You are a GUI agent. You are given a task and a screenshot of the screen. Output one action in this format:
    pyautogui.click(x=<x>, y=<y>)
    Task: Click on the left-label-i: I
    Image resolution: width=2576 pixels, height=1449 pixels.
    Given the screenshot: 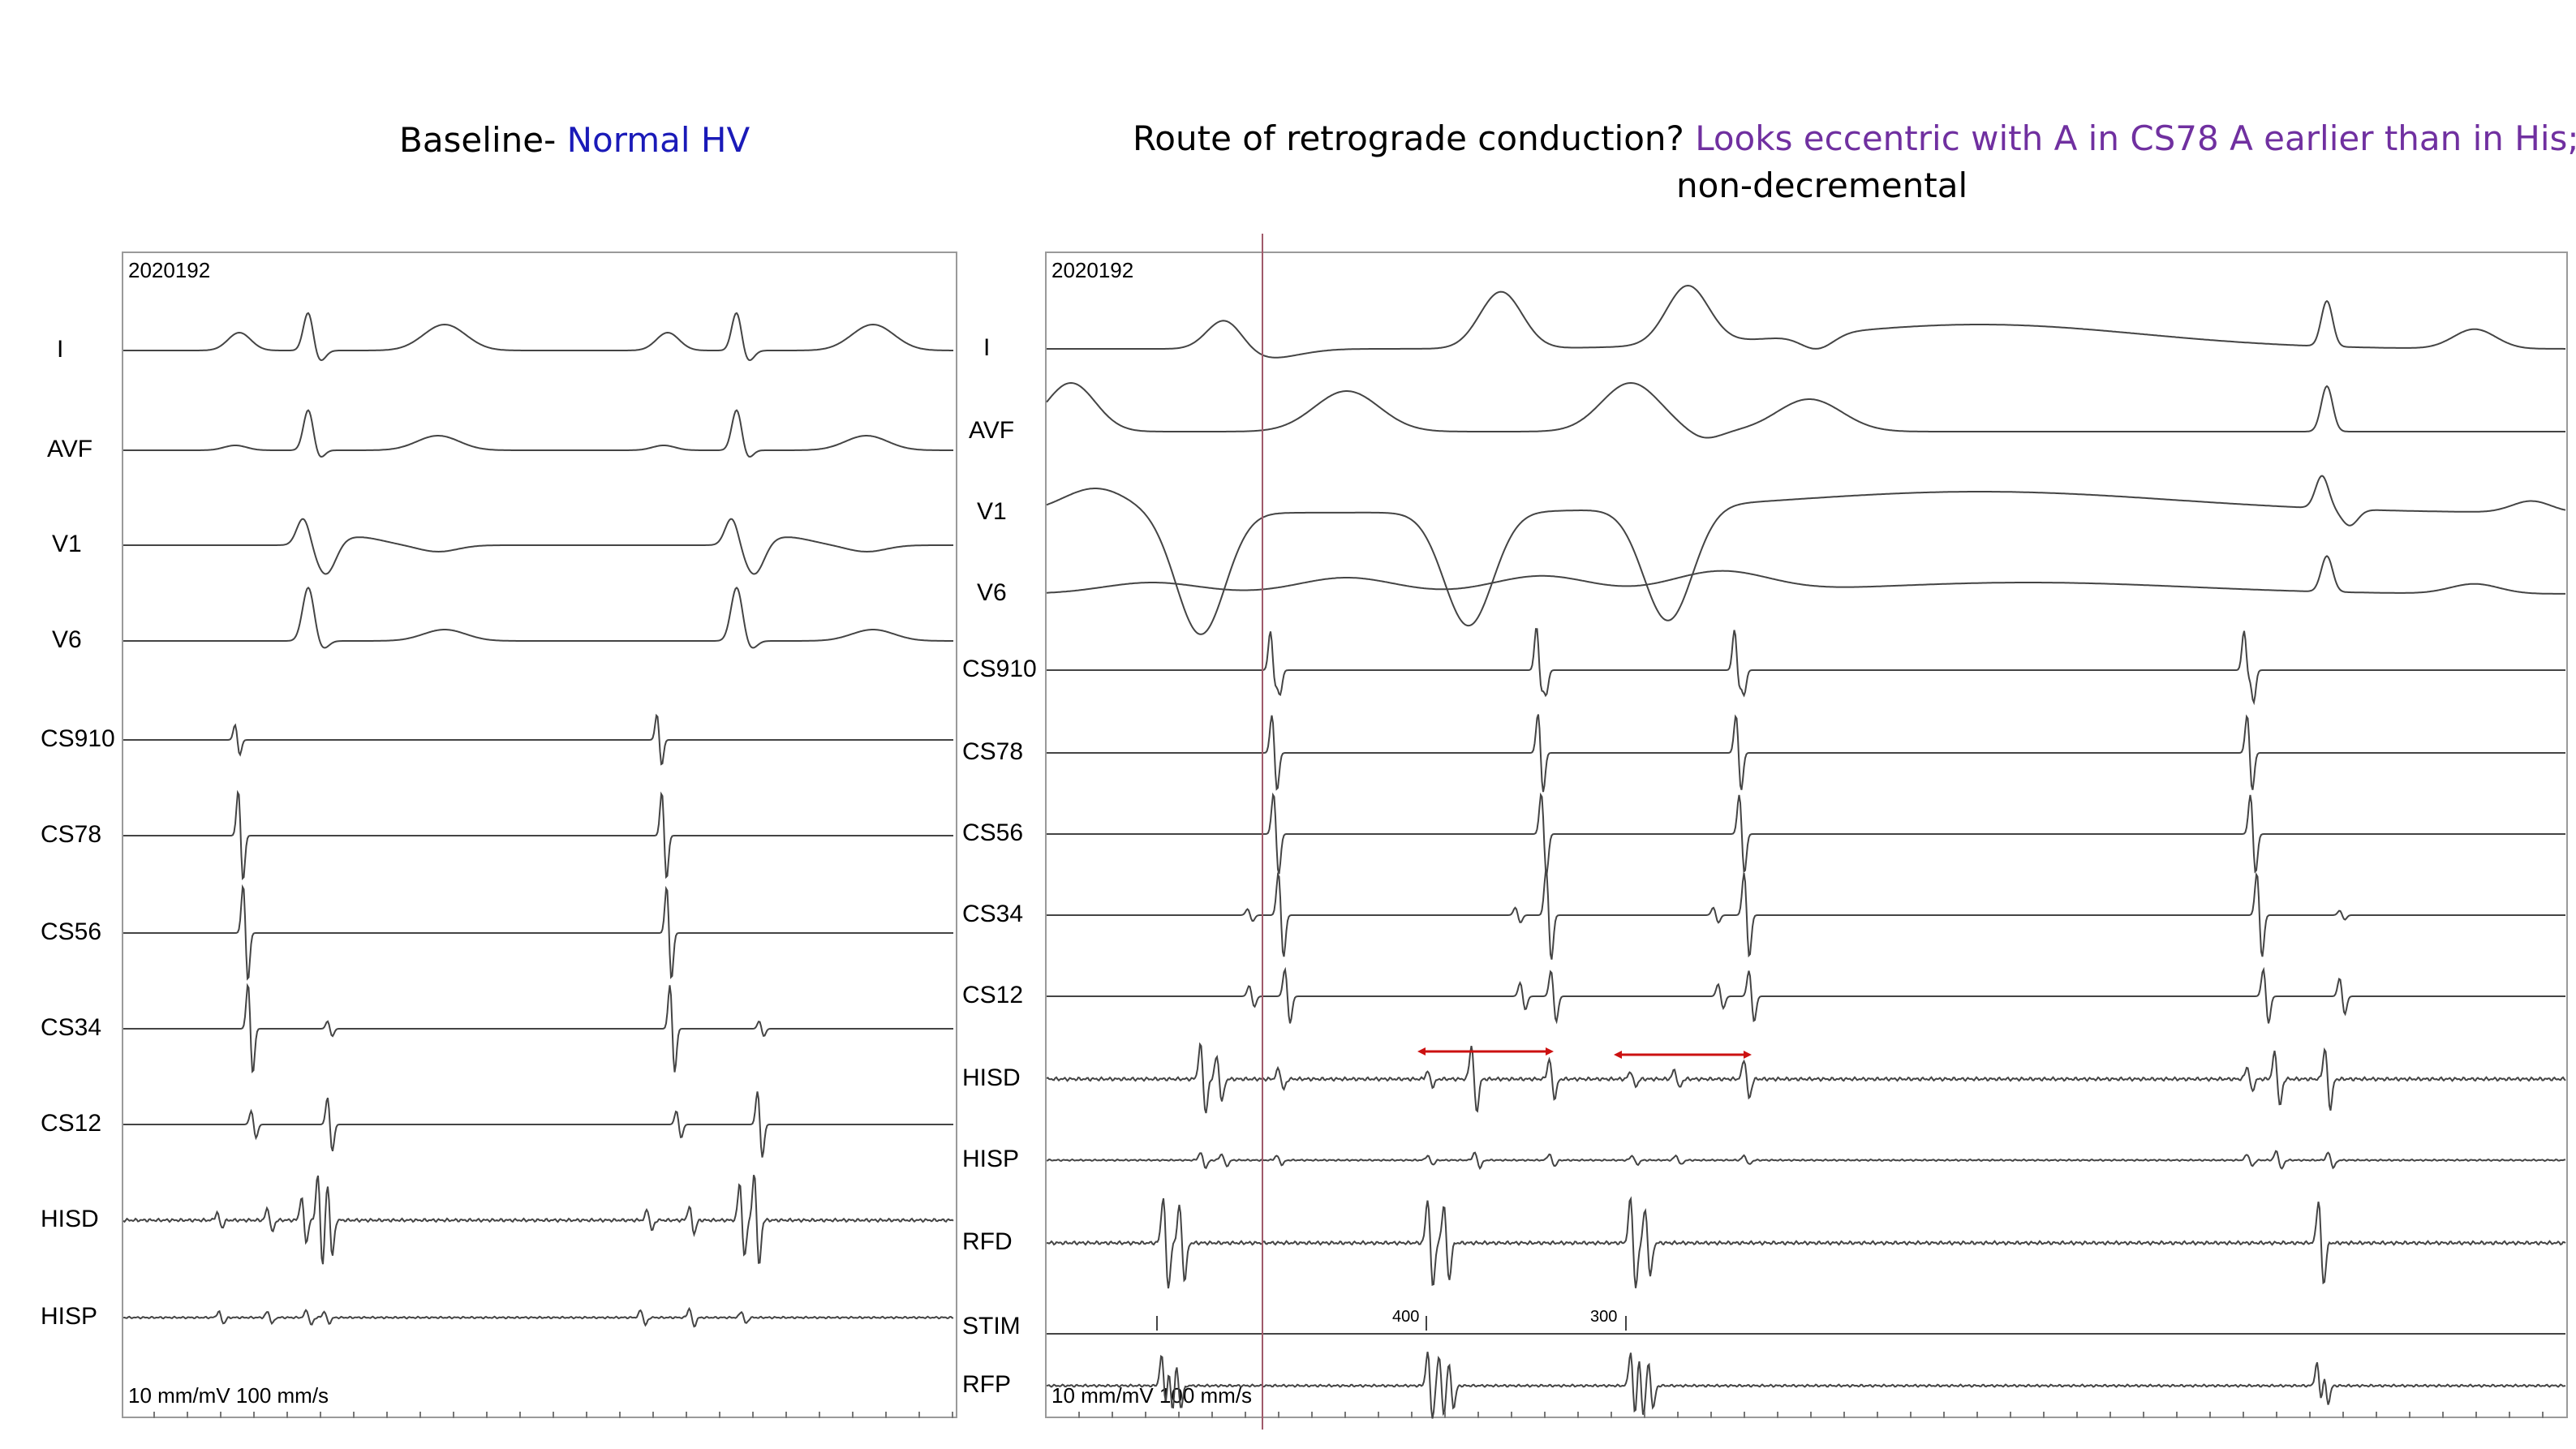 What is the action you would take?
    pyautogui.click(x=60, y=350)
    